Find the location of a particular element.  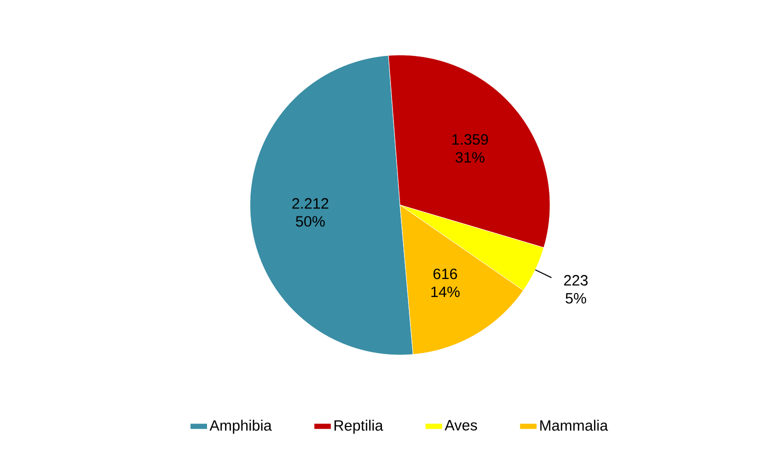

legend-label: Mammalia is located at coordinates (574, 425).